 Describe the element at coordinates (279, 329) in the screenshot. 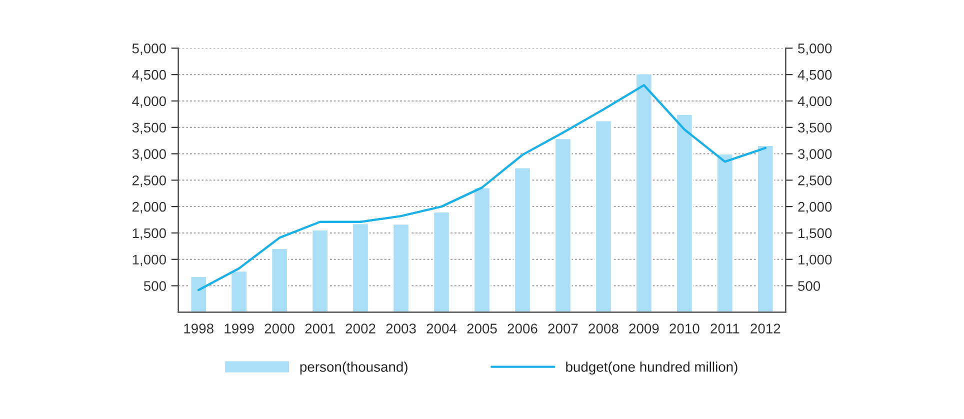

I see `x-tick-label: 2000` at that location.